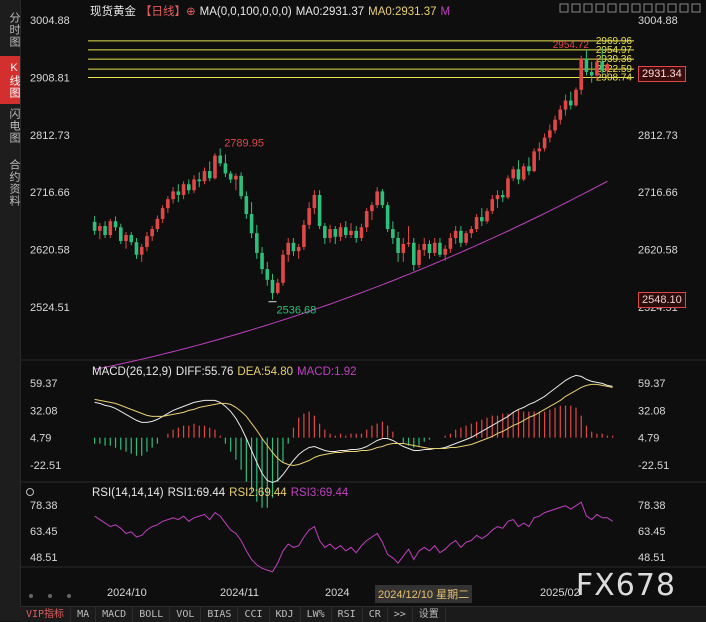  What do you see at coordinates (652, 506) in the screenshot?
I see `rsi-tick-right-0: 78.38` at bounding box center [652, 506].